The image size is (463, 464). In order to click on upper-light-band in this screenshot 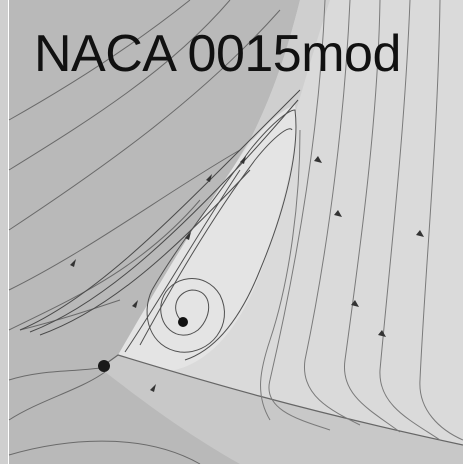, I will do `click(290, 70)`.